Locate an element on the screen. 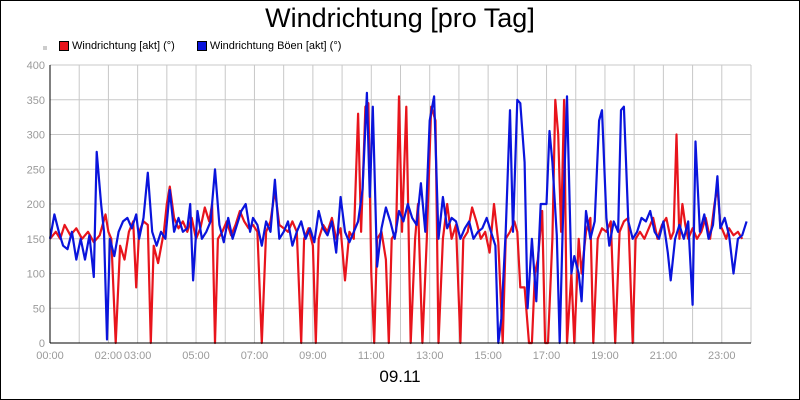 This screenshot has height=400, width=800. x-tick-label: 23:00 is located at coordinates (722, 356).